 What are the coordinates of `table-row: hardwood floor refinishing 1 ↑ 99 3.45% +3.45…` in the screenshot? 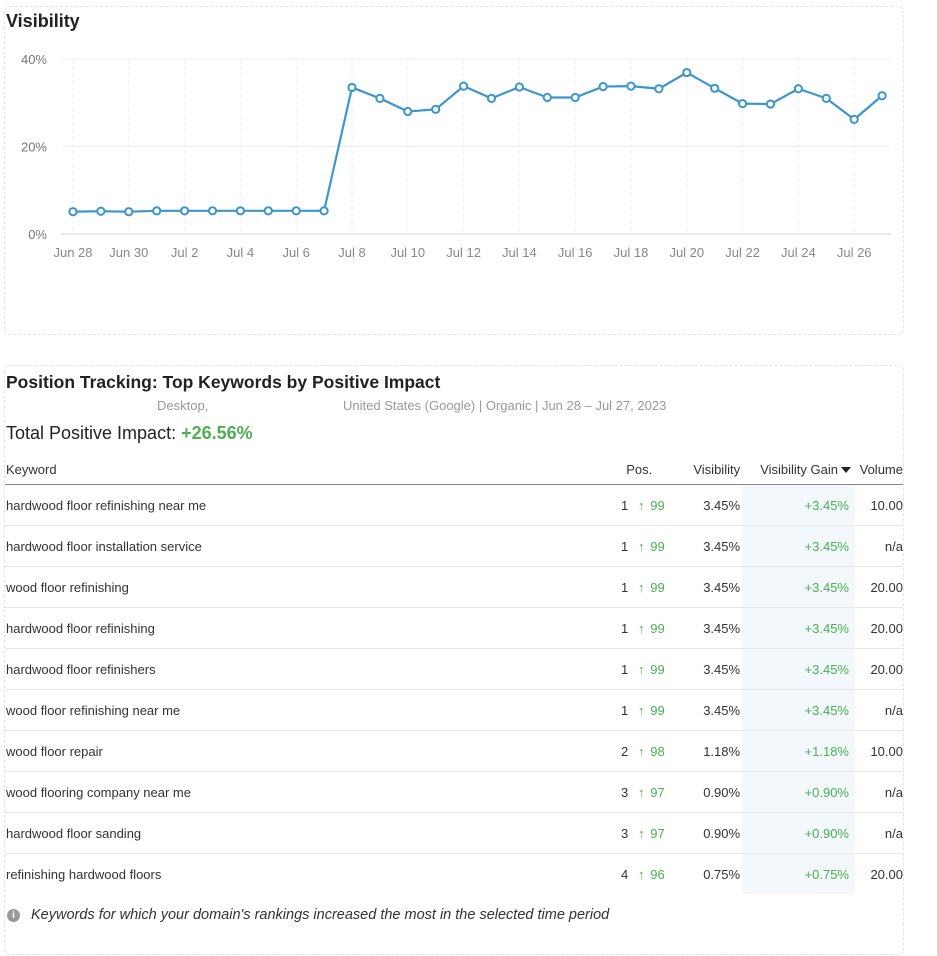 It's located at (454, 628).